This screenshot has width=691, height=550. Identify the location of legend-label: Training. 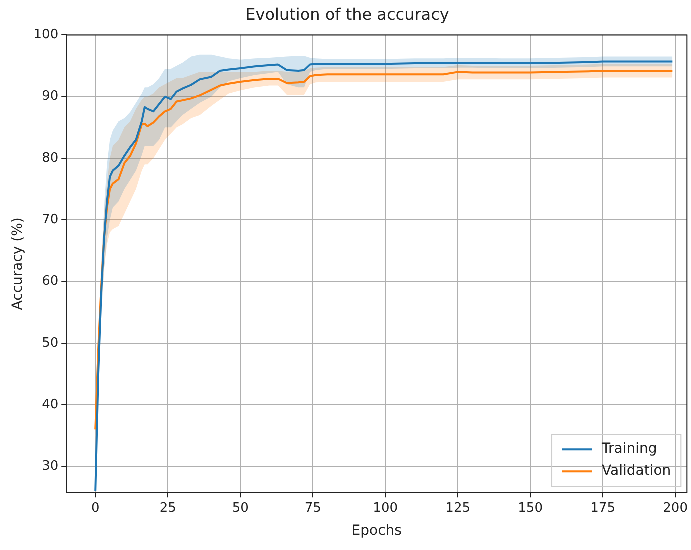
(629, 449).